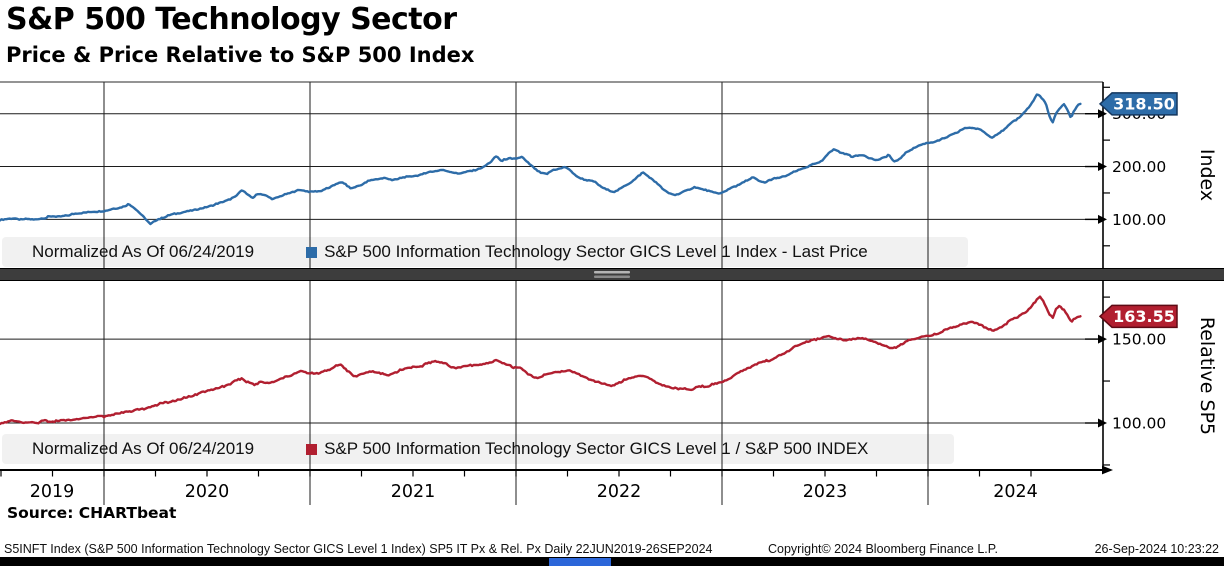 The height and width of the screenshot is (566, 1224). I want to click on last-price-flag-value: 318.50, so click(1144, 103).